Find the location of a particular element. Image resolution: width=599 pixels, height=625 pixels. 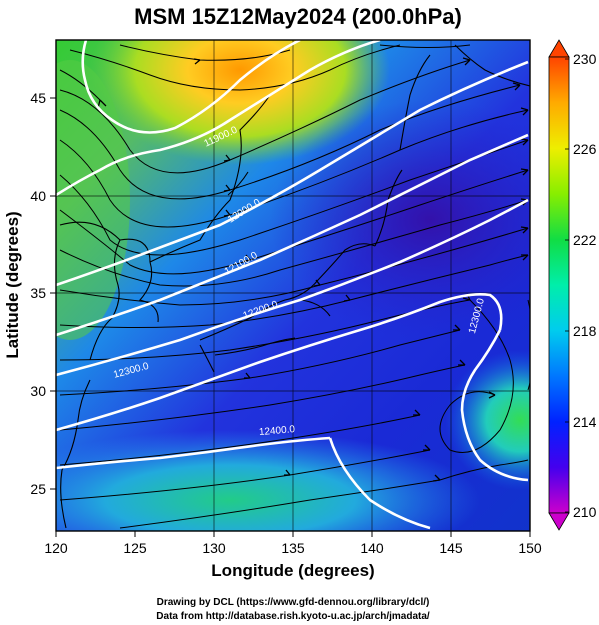

contour-label: 12400.0 is located at coordinates (276, 431).